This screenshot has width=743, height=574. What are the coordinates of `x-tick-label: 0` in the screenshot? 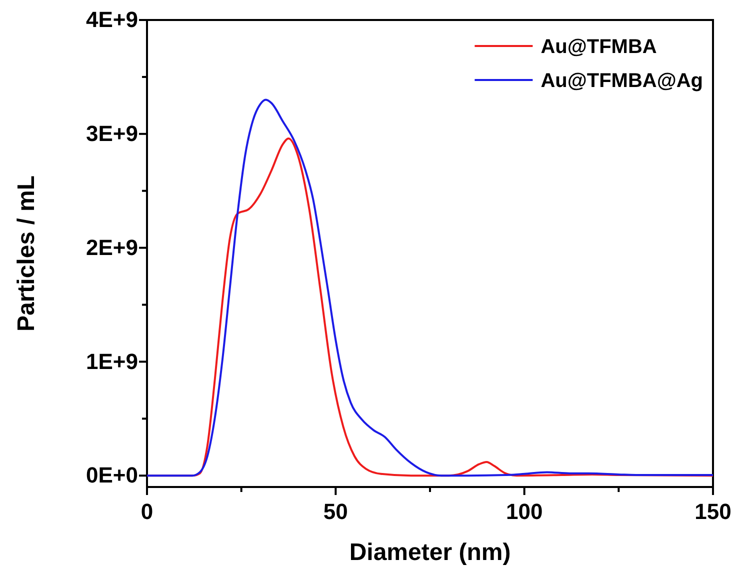 It's located at (147, 511).